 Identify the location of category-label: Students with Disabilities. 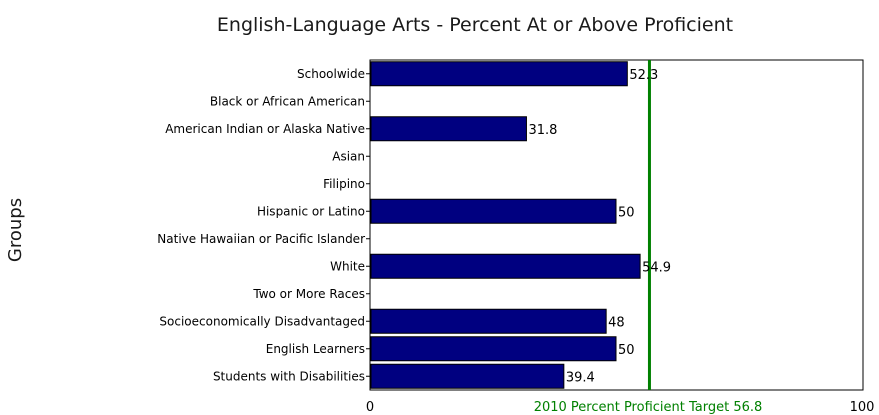
(289, 376).